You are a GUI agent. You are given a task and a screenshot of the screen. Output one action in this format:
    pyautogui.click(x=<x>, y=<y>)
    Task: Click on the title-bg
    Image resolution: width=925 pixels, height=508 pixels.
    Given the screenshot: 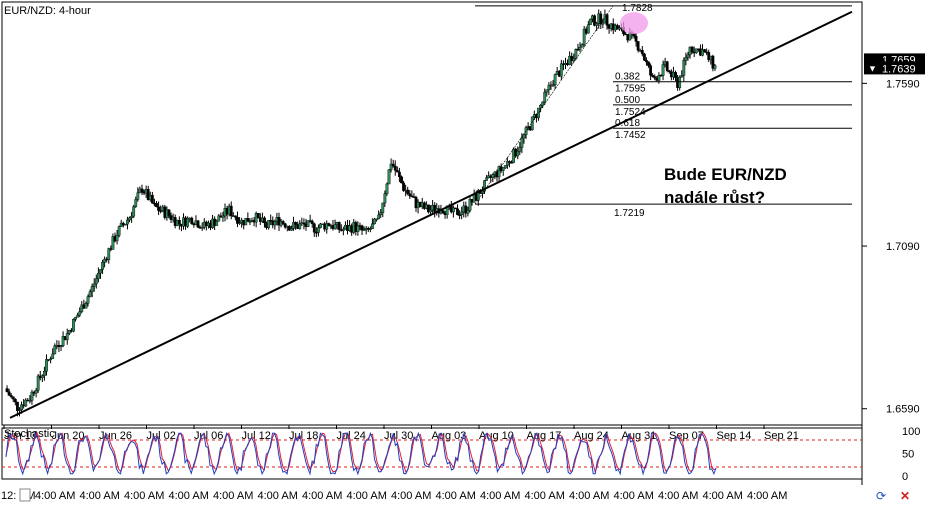 What is the action you would take?
    pyautogui.click(x=51, y=10)
    